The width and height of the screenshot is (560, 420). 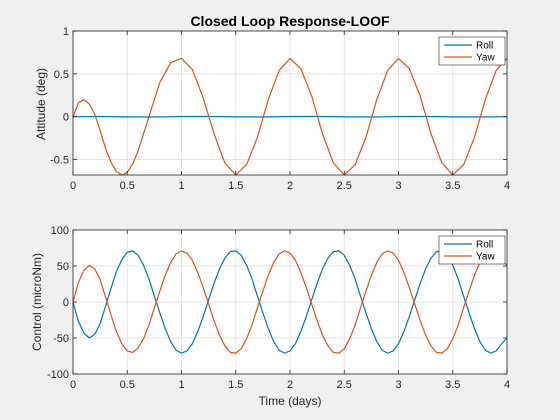 What do you see at coordinates (61, 339) in the screenshot?
I see `y-tick-label: -50` at bounding box center [61, 339].